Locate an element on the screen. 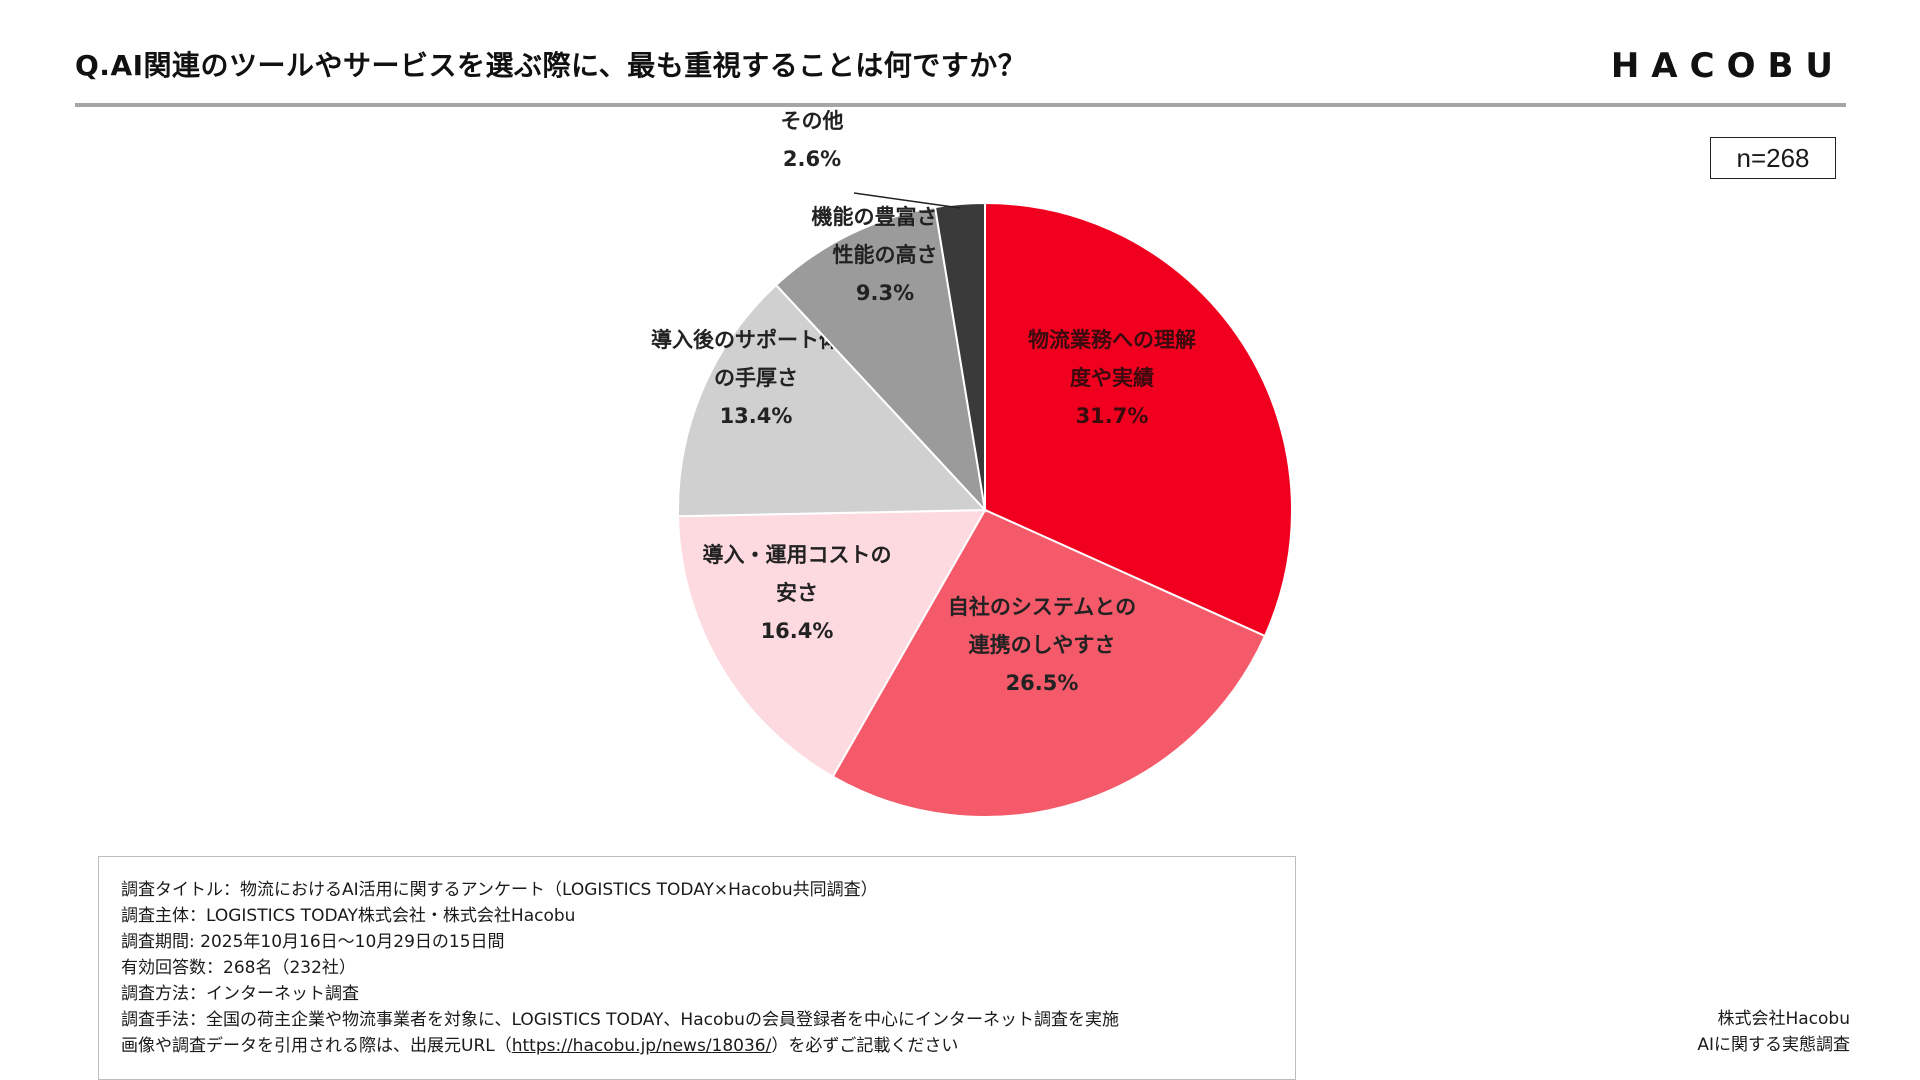 Image resolution: width=1920 pixels, height=1080 pixels. survey-note-line: 調査期間: 2025年10月16日～10月29日の15日間 is located at coordinates (313, 942).